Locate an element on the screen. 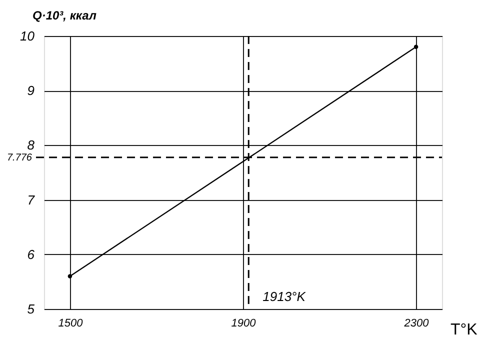  x-axis-title: T°K is located at coordinates (464, 330).